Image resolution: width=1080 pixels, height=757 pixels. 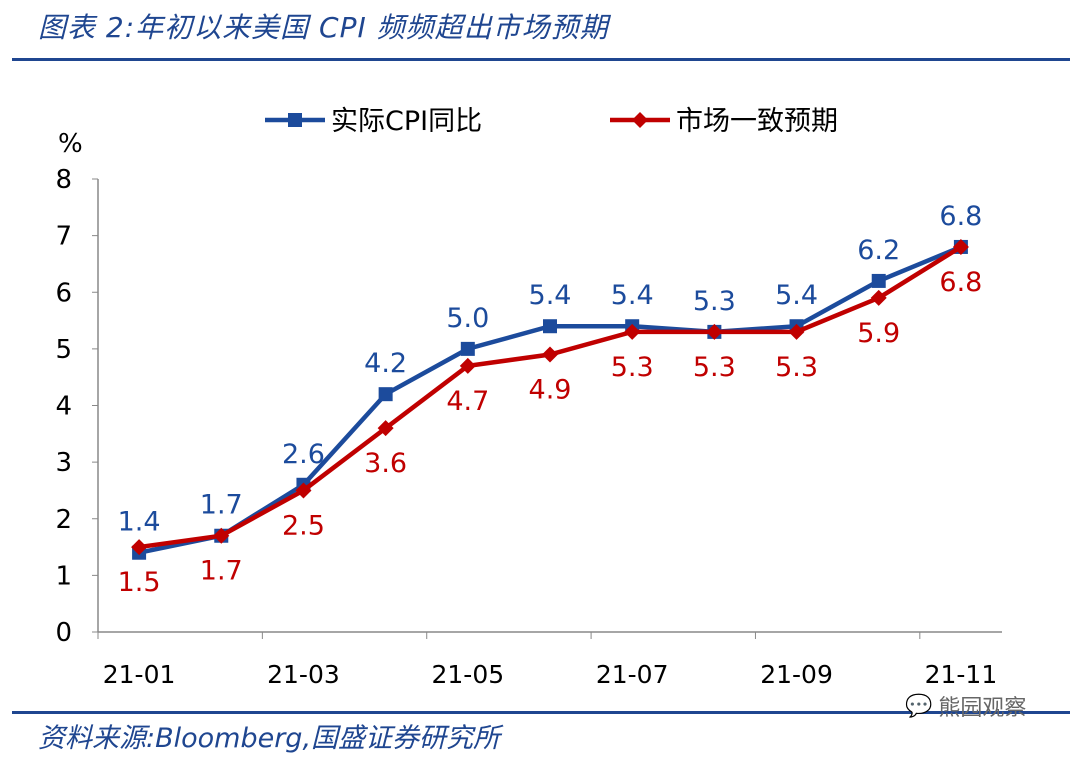 What do you see at coordinates (303, 525) in the screenshot?
I see `data-label: 2.5` at bounding box center [303, 525].